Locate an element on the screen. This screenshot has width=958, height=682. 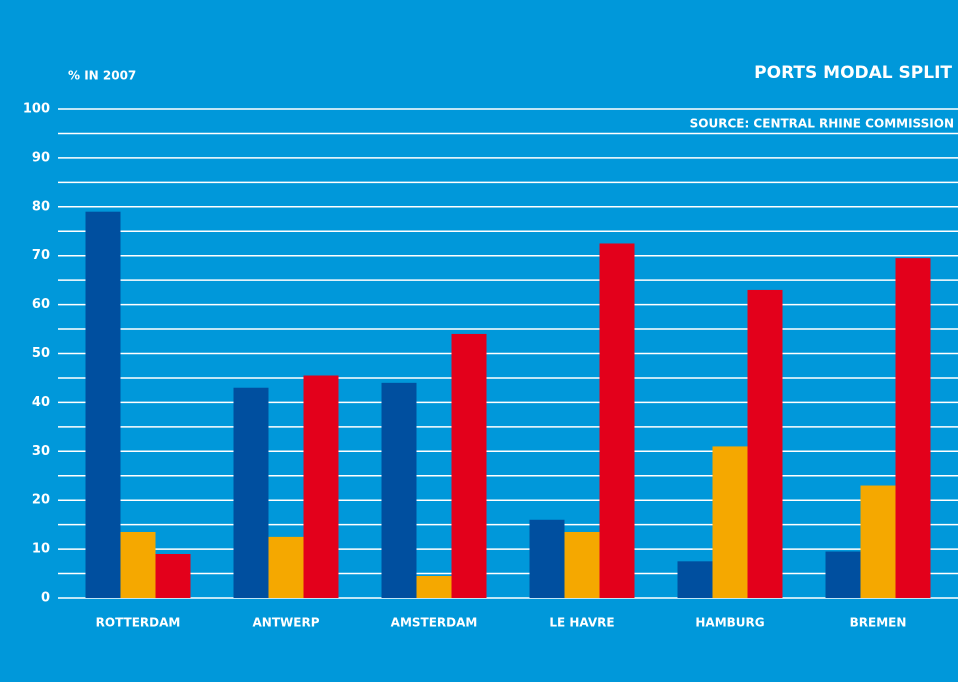
y-tick-label: 90 is located at coordinates (41, 157).